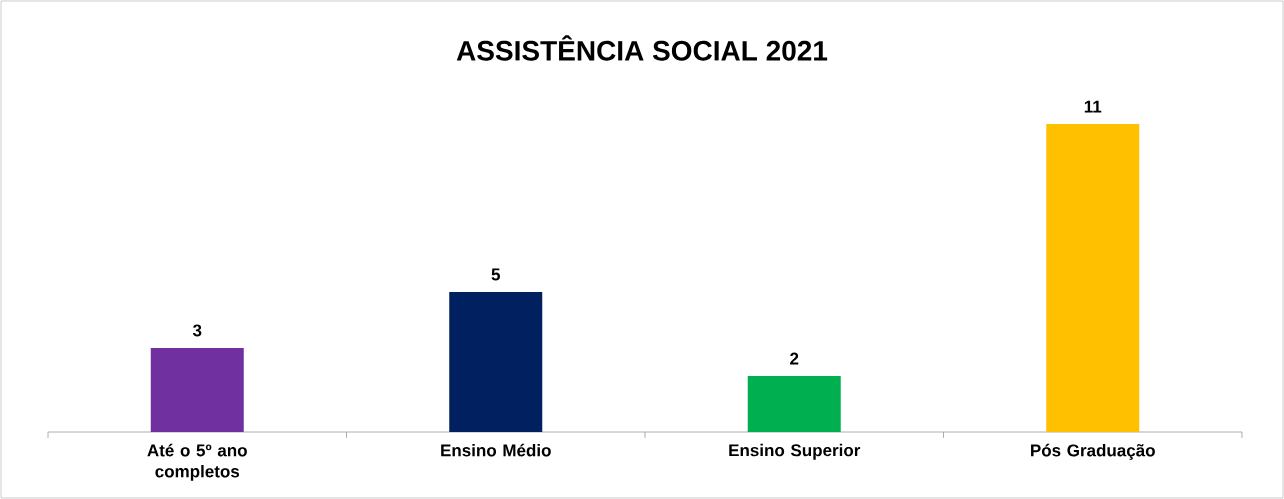 The width and height of the screenshot is (1284, 499). What do you see at coordinates (642, 48) in the screenshot?
I see `chart-title: ASSISTÊNCIA SOCIAL 2021` at bounding box center [642, 48].